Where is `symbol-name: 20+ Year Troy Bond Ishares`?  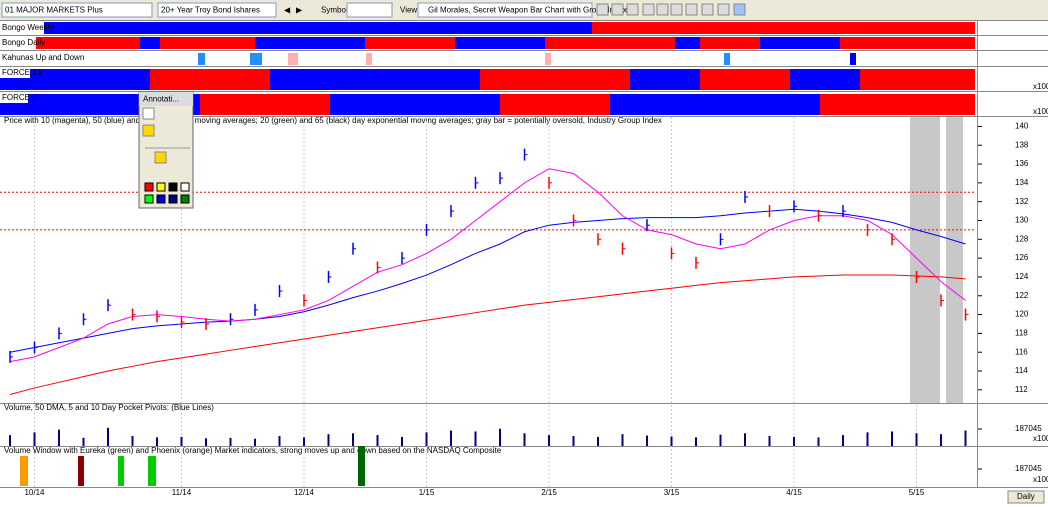
symbol-name: 20+ Year Troy Bond Ishares is located at coordinates (210, 10).